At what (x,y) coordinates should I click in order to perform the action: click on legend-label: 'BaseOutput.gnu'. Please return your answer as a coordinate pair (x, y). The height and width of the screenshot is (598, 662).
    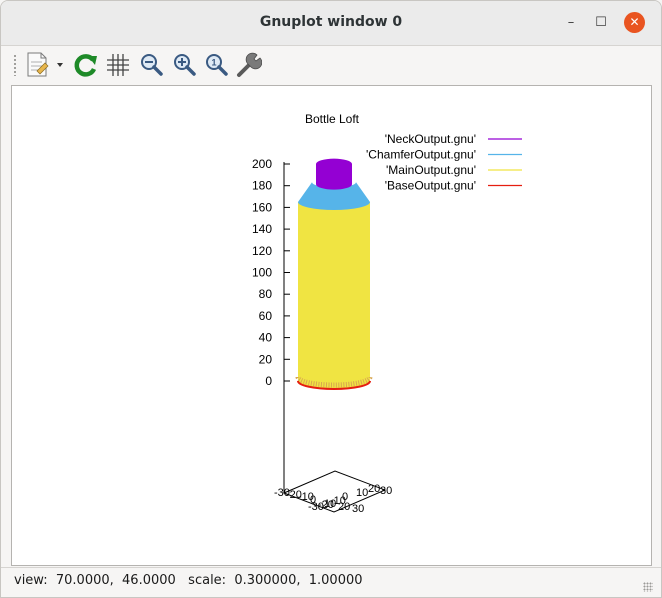
    Looking at the image, I should click on (430, 186).